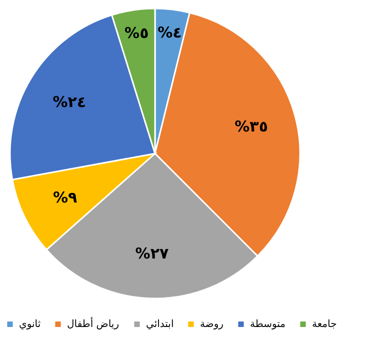 This screenshot has height=345, width=390. Describe the element at coordinates (30, 324) in the screenshot. I see `legend-label: ثانوي` at that location.